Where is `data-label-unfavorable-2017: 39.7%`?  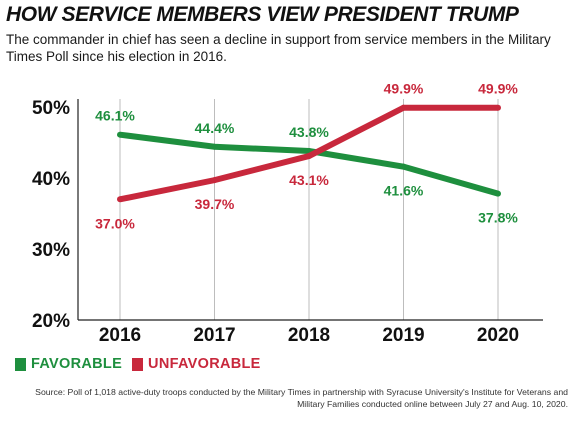 data-label-unfavorable-2017: 39.7% is located at coordinates (215, 204).